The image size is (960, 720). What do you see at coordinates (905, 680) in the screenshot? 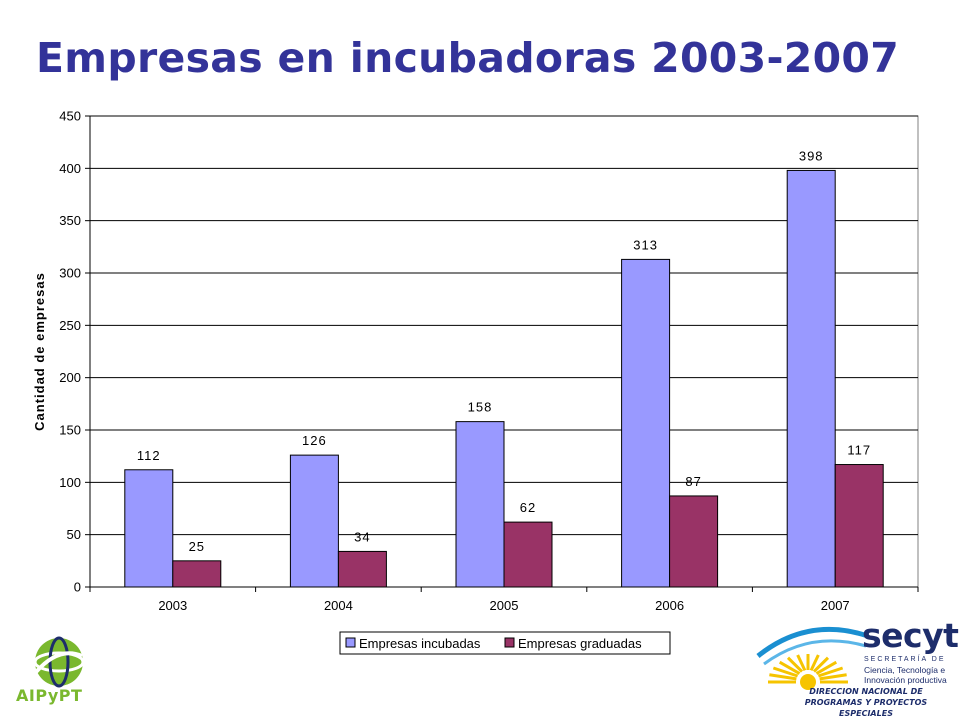
I see `secyt-desc-line: Innovación productiva` at bounding box center [905, 680].